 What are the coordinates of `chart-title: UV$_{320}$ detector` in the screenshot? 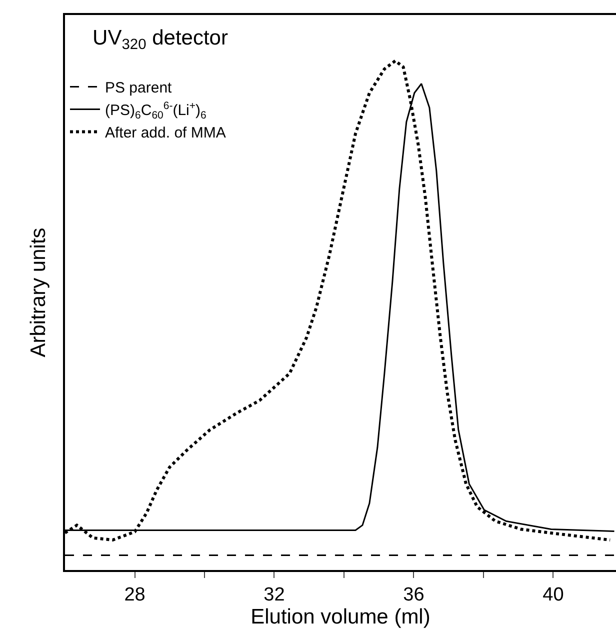 It's located at (160, 40).